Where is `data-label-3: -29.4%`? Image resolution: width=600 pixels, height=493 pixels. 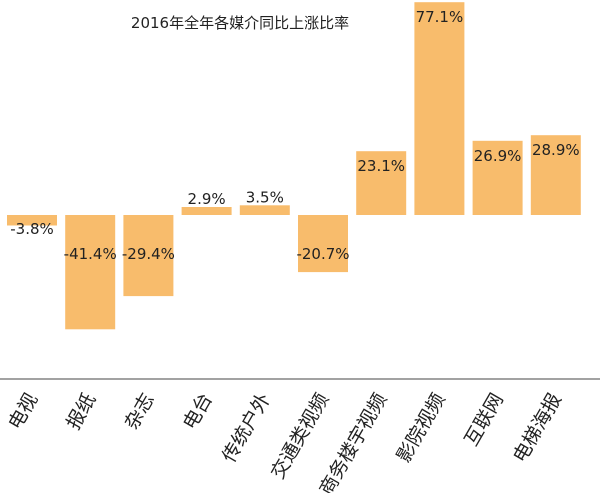 data-label-3: -29.4% is located at coordinates (148, 254).